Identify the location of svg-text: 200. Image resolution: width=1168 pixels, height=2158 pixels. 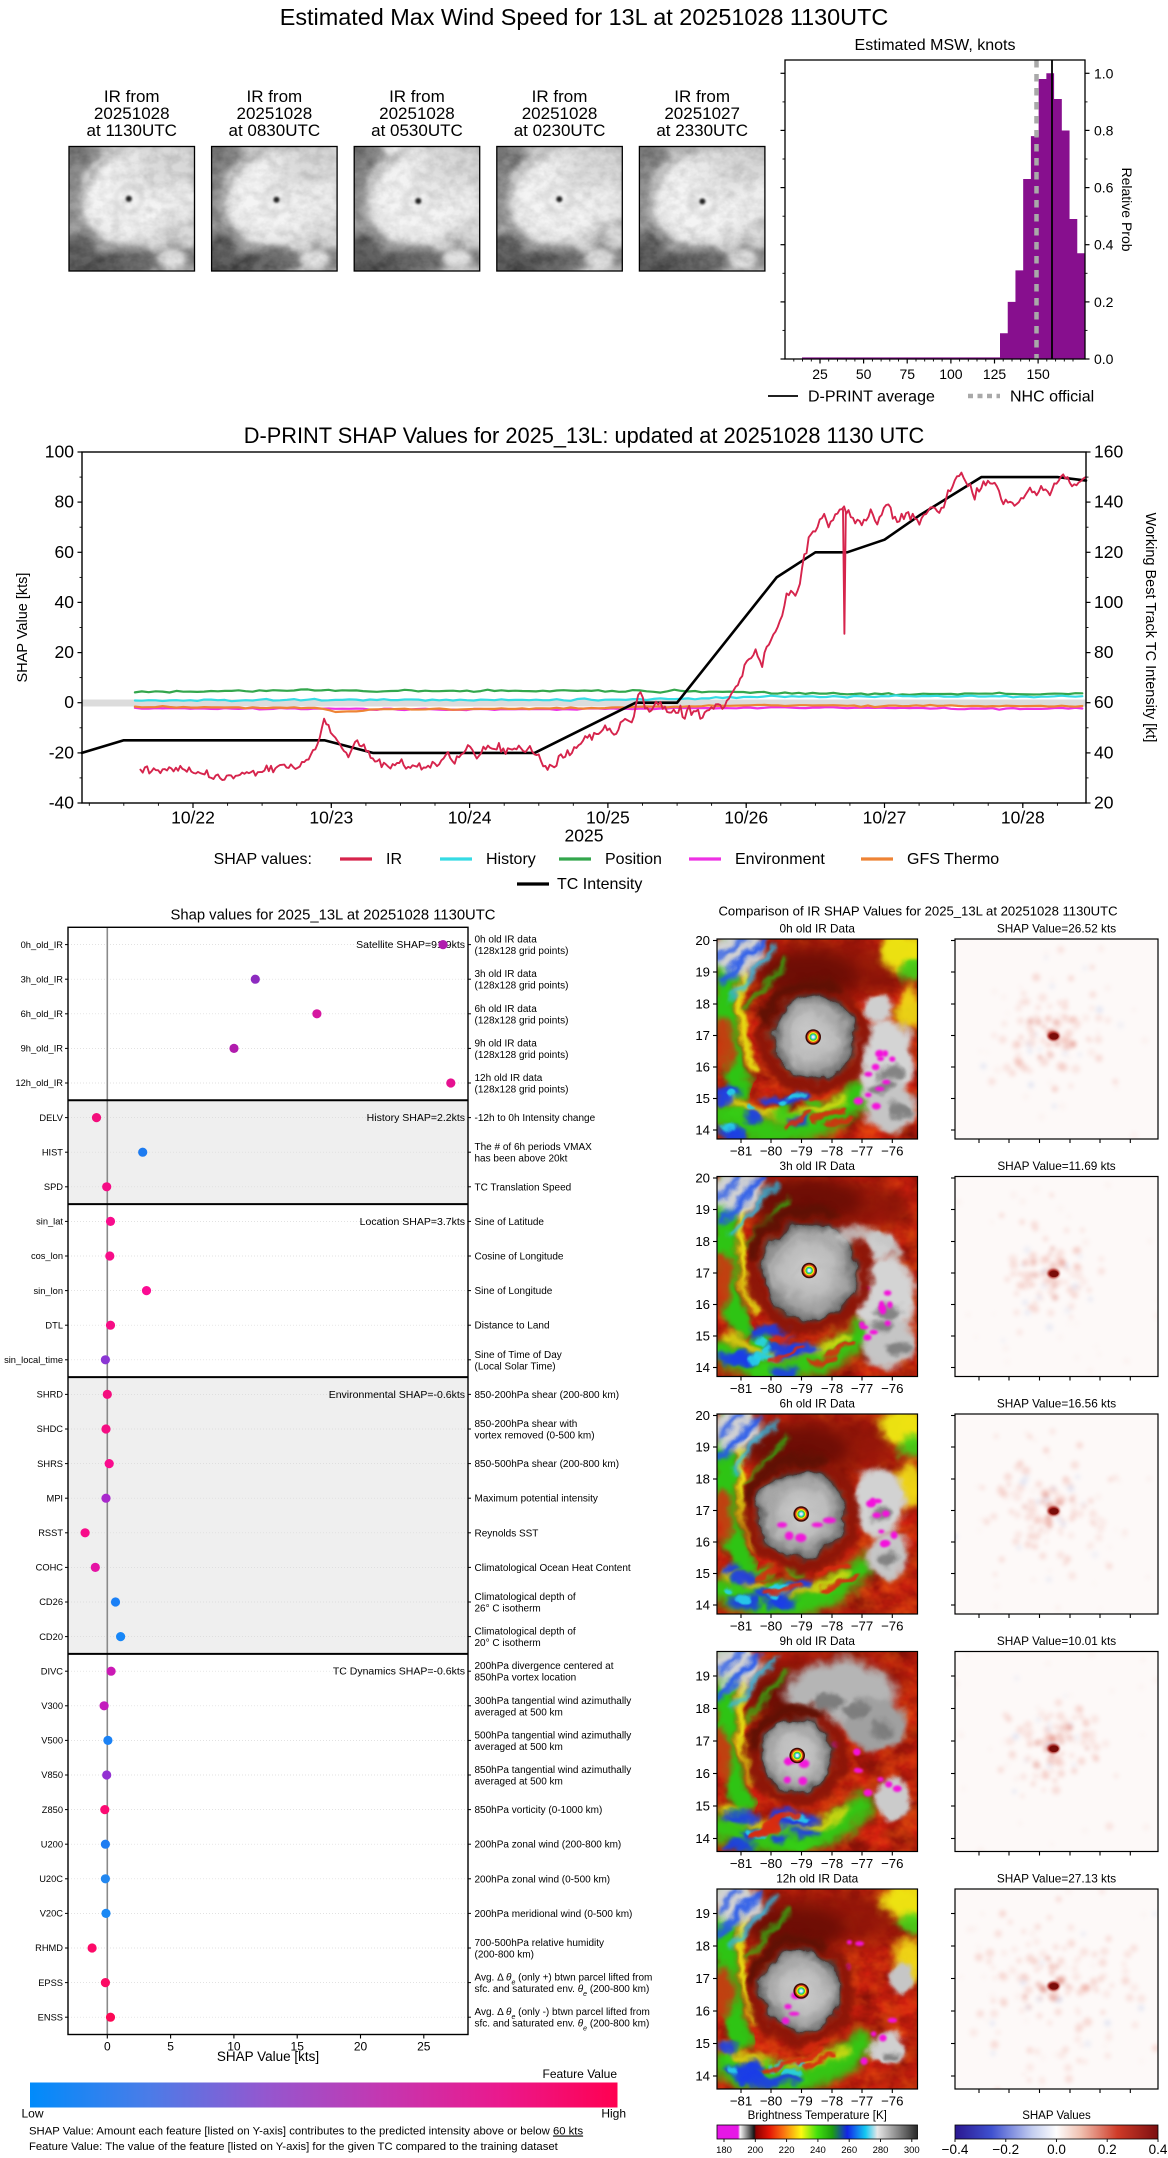
(755, 2150).